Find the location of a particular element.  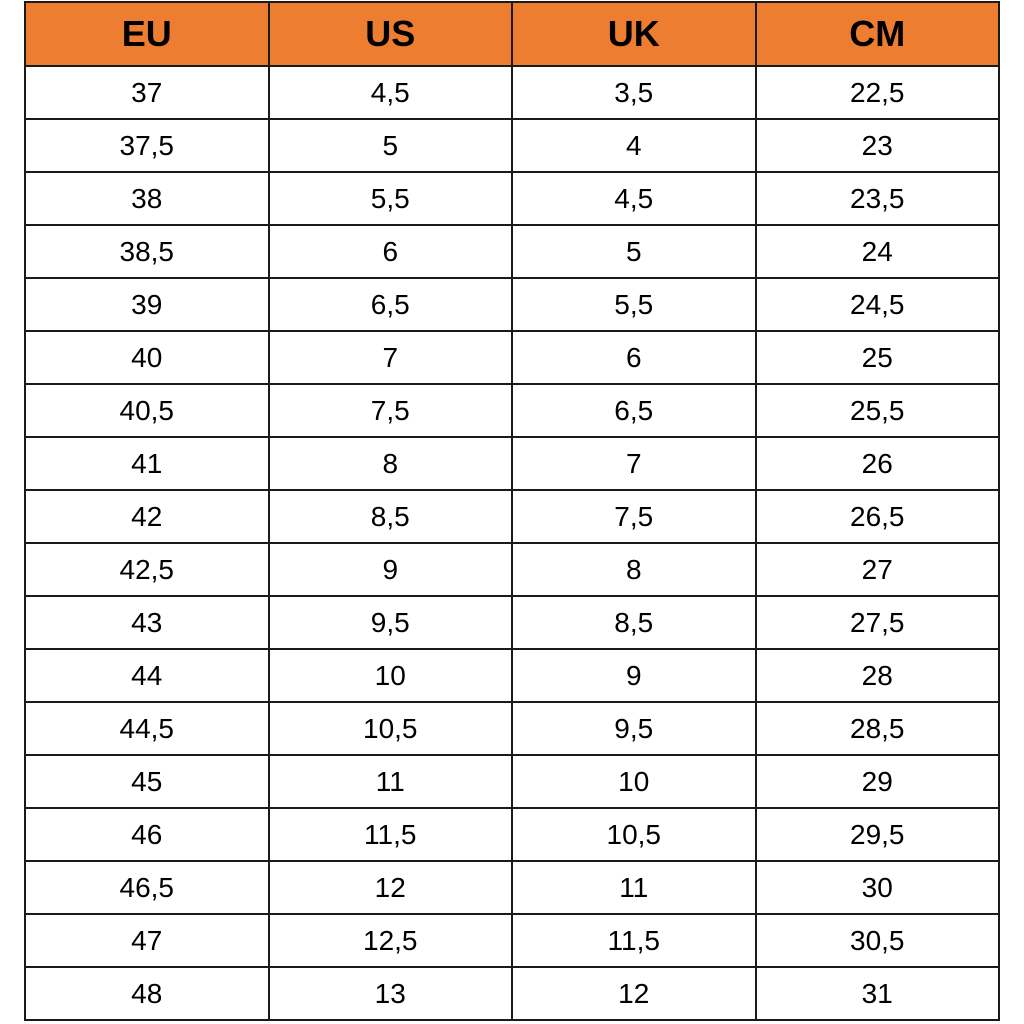

table-row: 39 6,5 5,5 24,5 is located at coordinates (512, 304).